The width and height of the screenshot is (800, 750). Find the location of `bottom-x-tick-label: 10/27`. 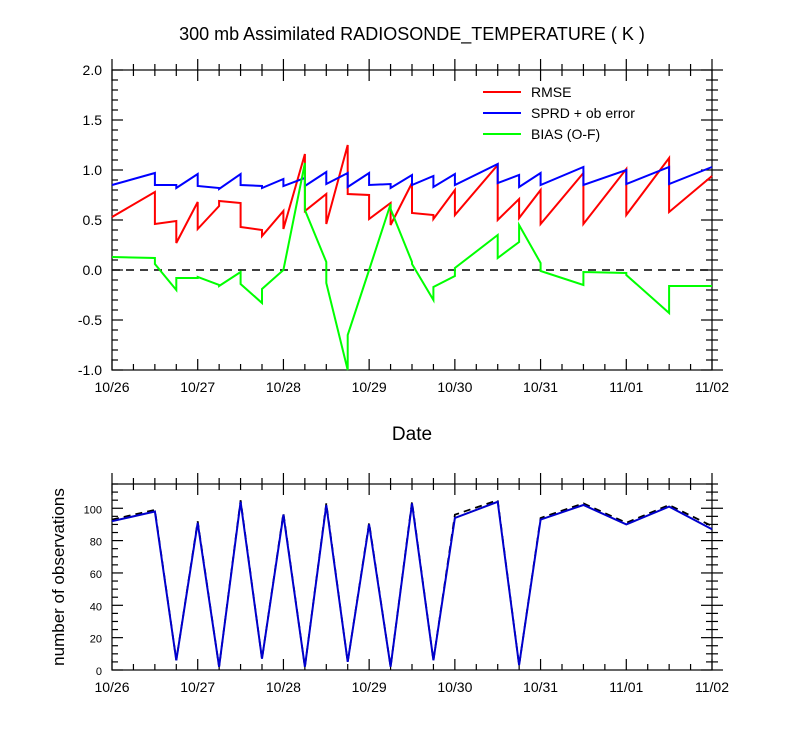

bottom-x-tick-label: 10/27 is located at coordinates (197, 687).